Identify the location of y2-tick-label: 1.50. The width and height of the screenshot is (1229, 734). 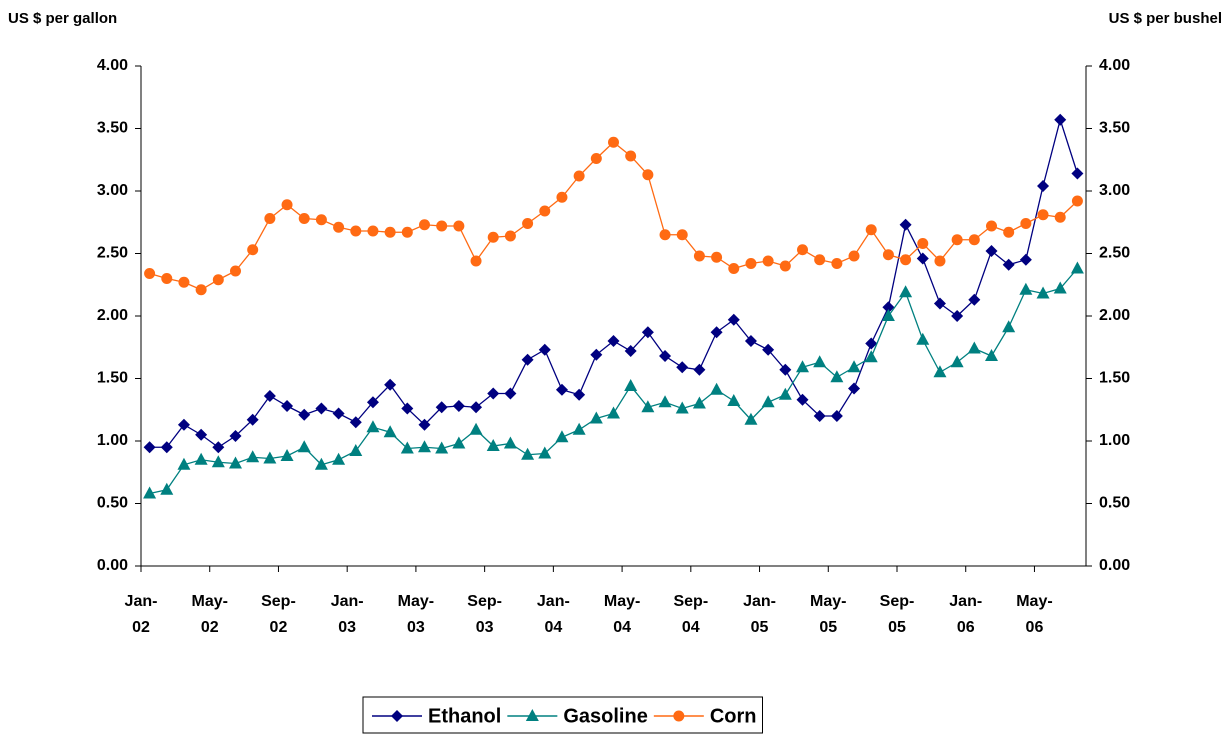
(1114, 378).